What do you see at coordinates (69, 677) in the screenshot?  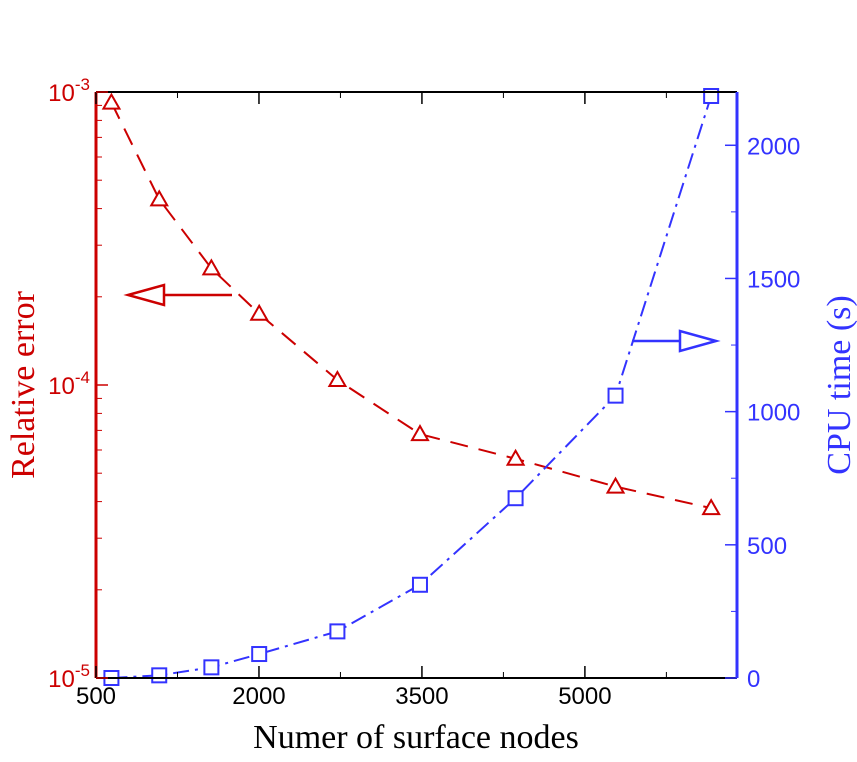 I see `left-tick-label: 10⁻⁵` at bounding box center [69, 677].